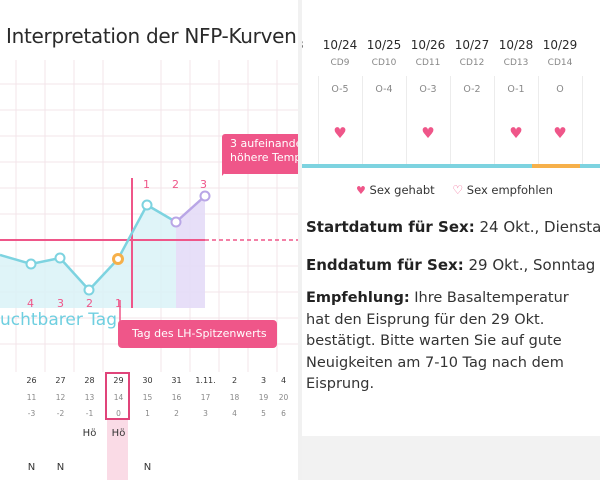 The height and width of the screenshot is (480, 600). Describe the element at coordinates (176, 397) in the screenshot. I see `cycle-day: 16` at that location.